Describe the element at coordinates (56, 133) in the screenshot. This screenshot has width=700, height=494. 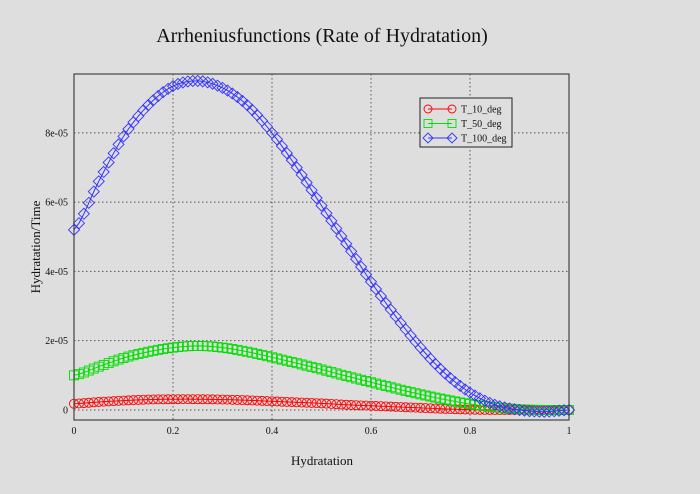
I see `y-tick-label: 8e-05` at that location.